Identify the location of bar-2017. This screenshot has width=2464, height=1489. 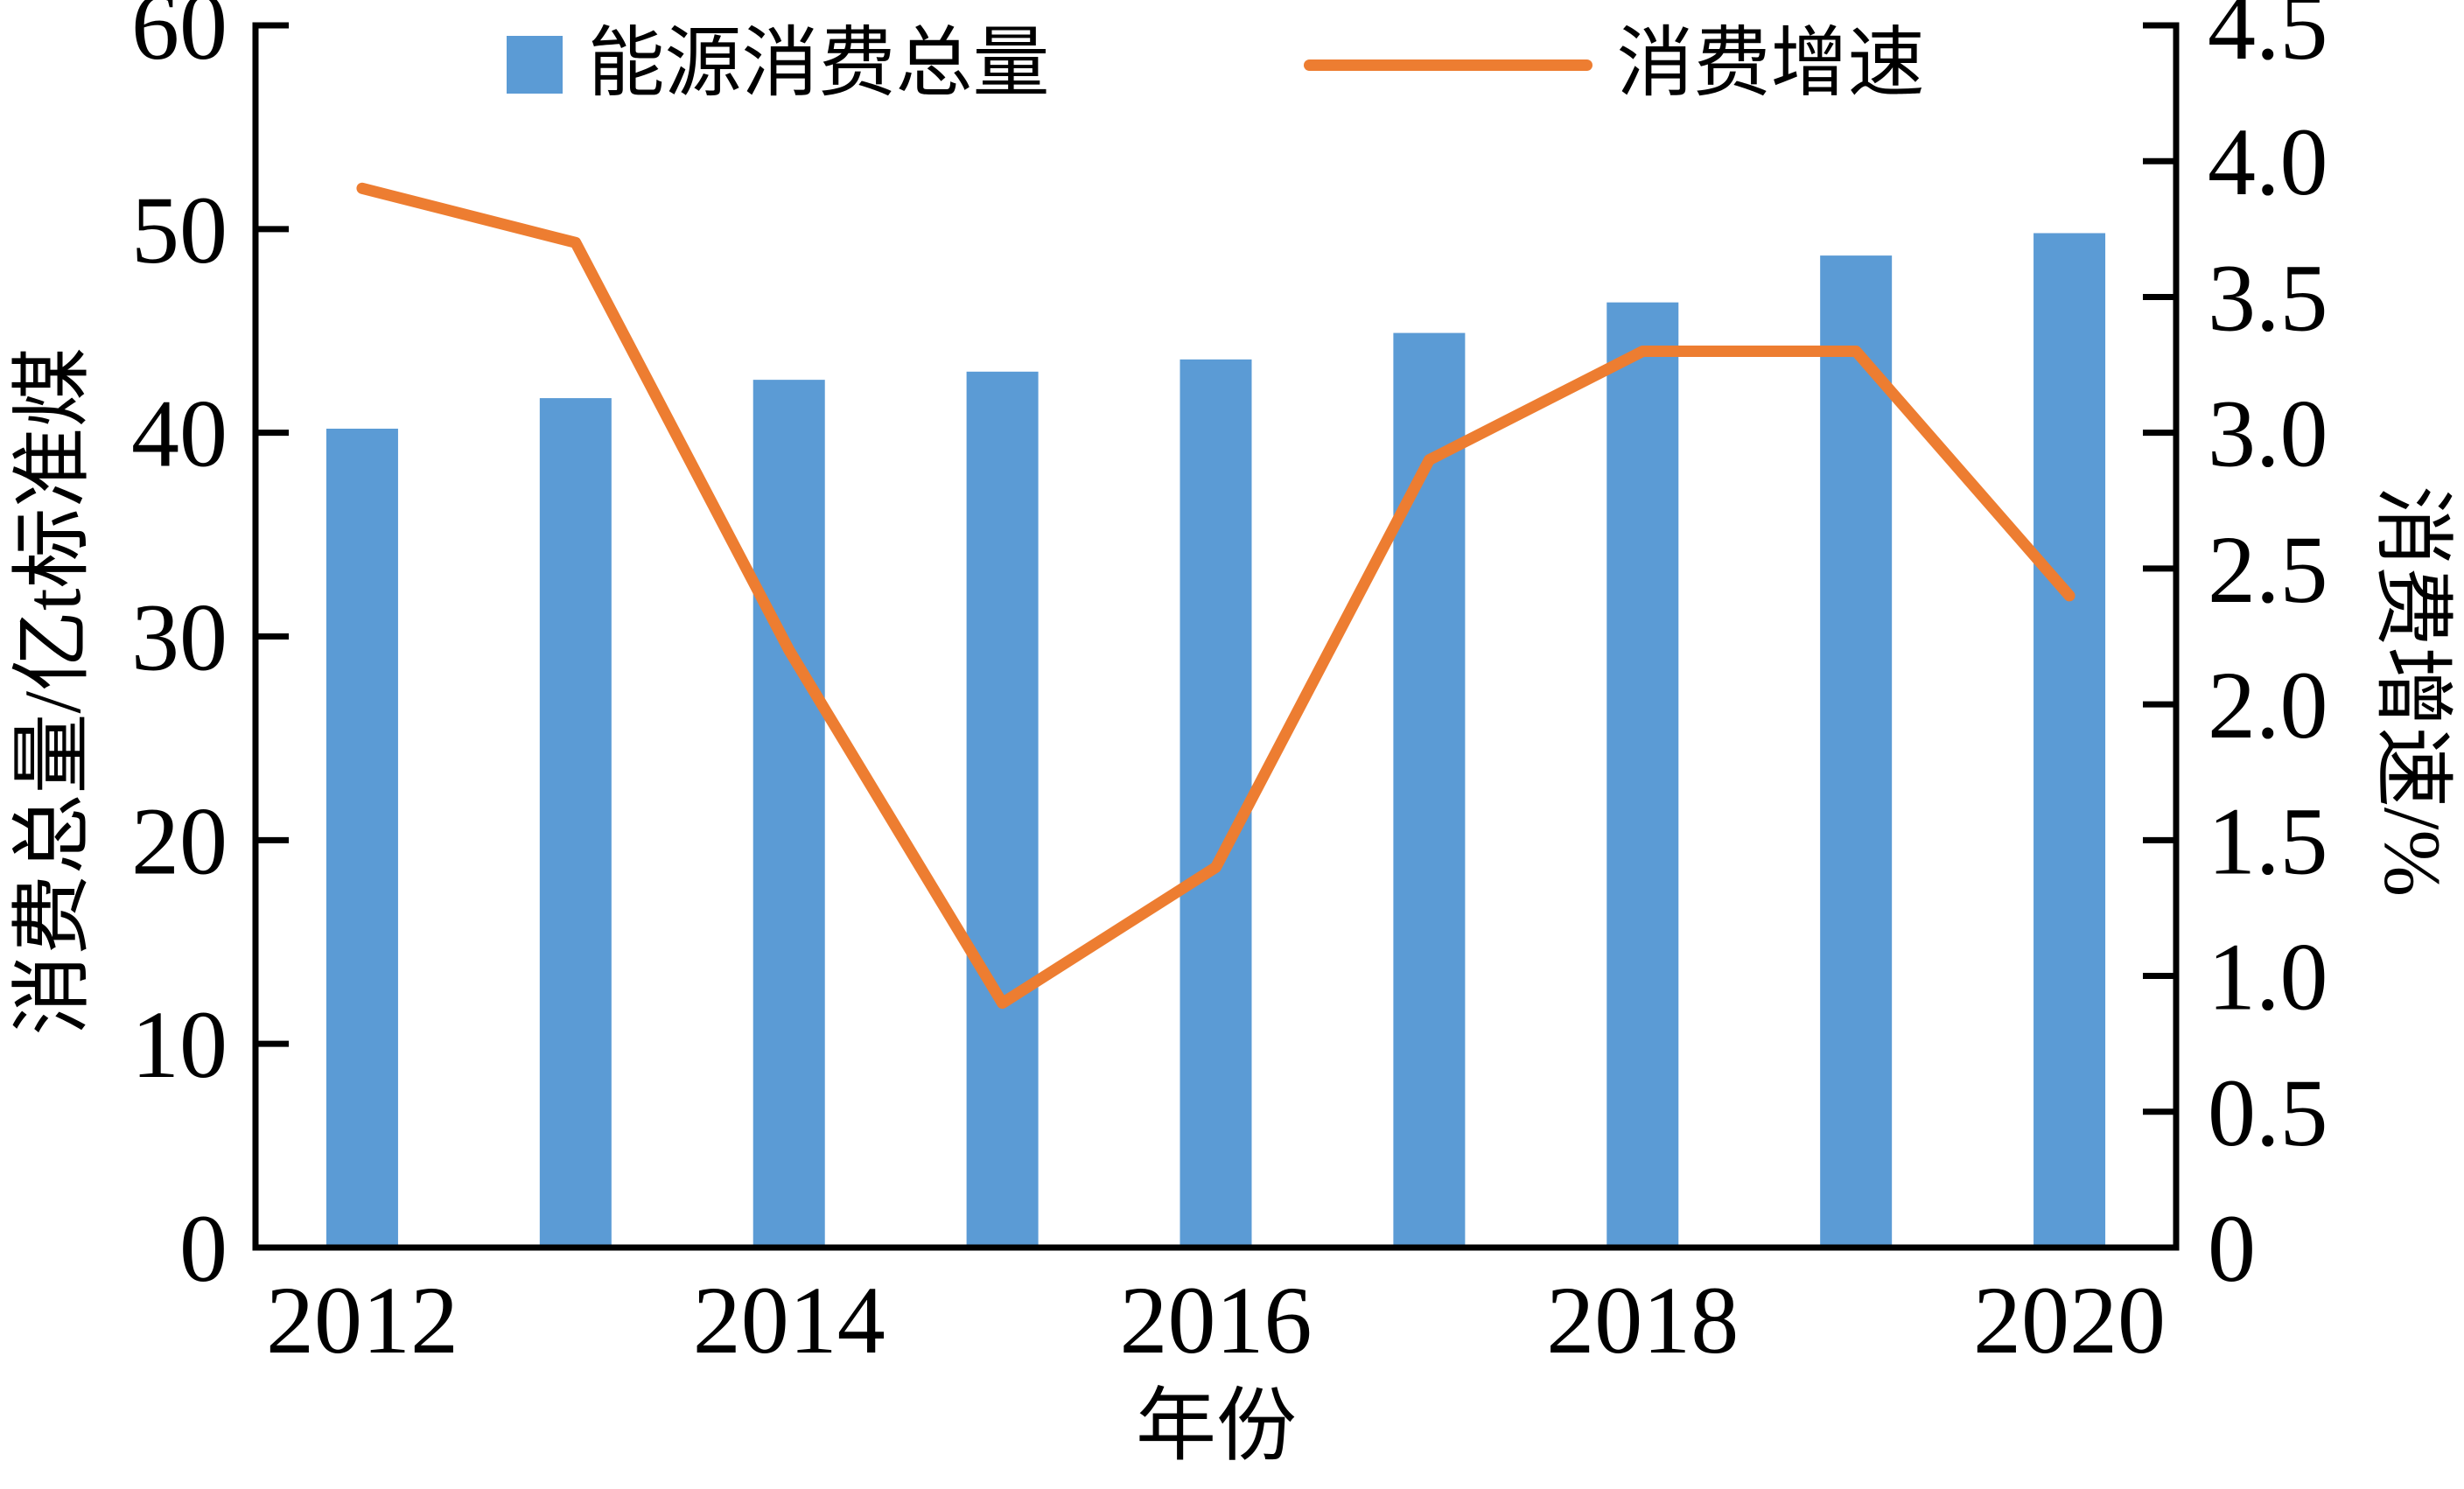
(1429, 790).